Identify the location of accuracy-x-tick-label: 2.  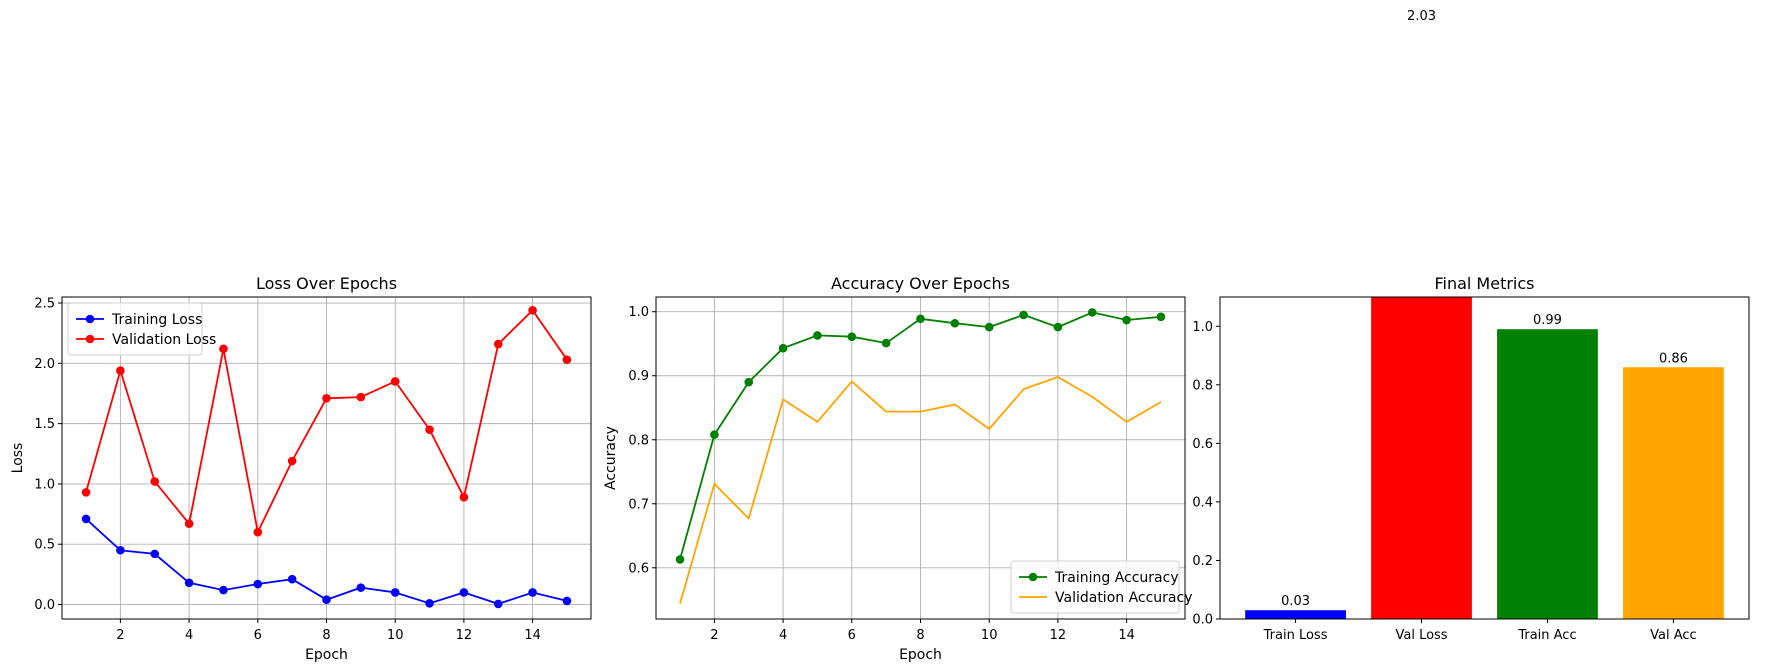
(714, 635).